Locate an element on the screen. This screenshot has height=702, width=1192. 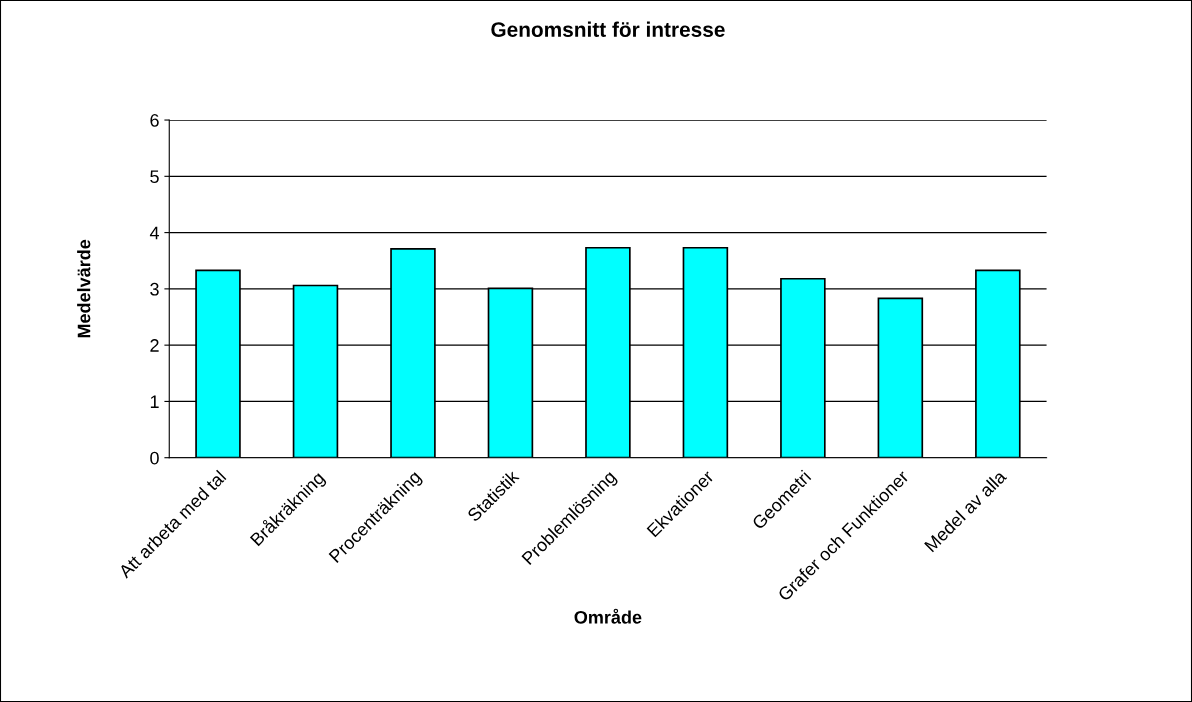
y-axis-title: Medelvärde is located at coordinates (84, 288).